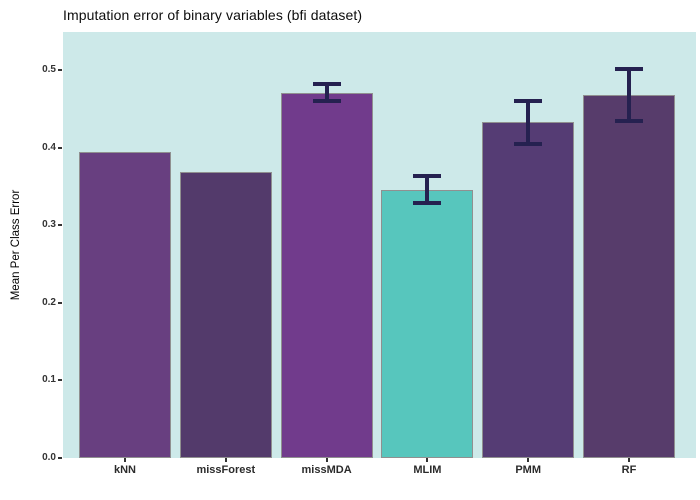 This screenshot has width=700, height=500. What do you see at coordinates (528, 290) in the screenshot?
I see `bar-PMM` at bounding box center [528, 290].